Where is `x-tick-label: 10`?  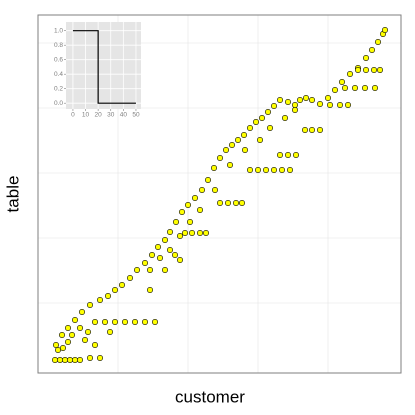
x-tick-label: 10 is located at coordinates (86, 115).